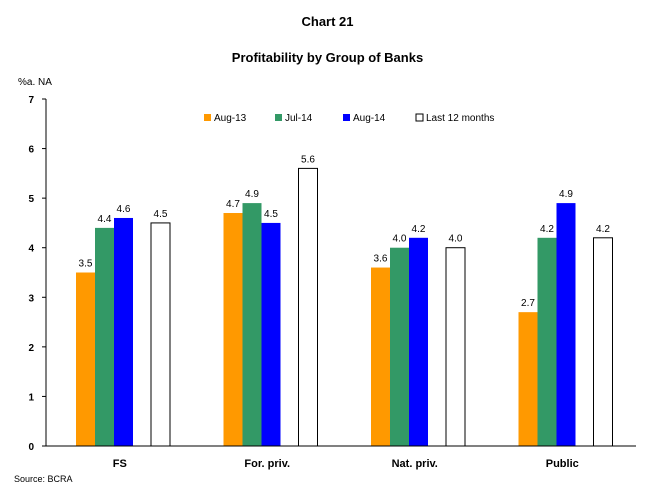 The width and height of the screenshot is (655, 493). What do you see at coordinates (37, 274) in the screenshot?
I see `y-ticks-group: 0 1 2 3 4 5 6 7` at bounding box center [37, 274].